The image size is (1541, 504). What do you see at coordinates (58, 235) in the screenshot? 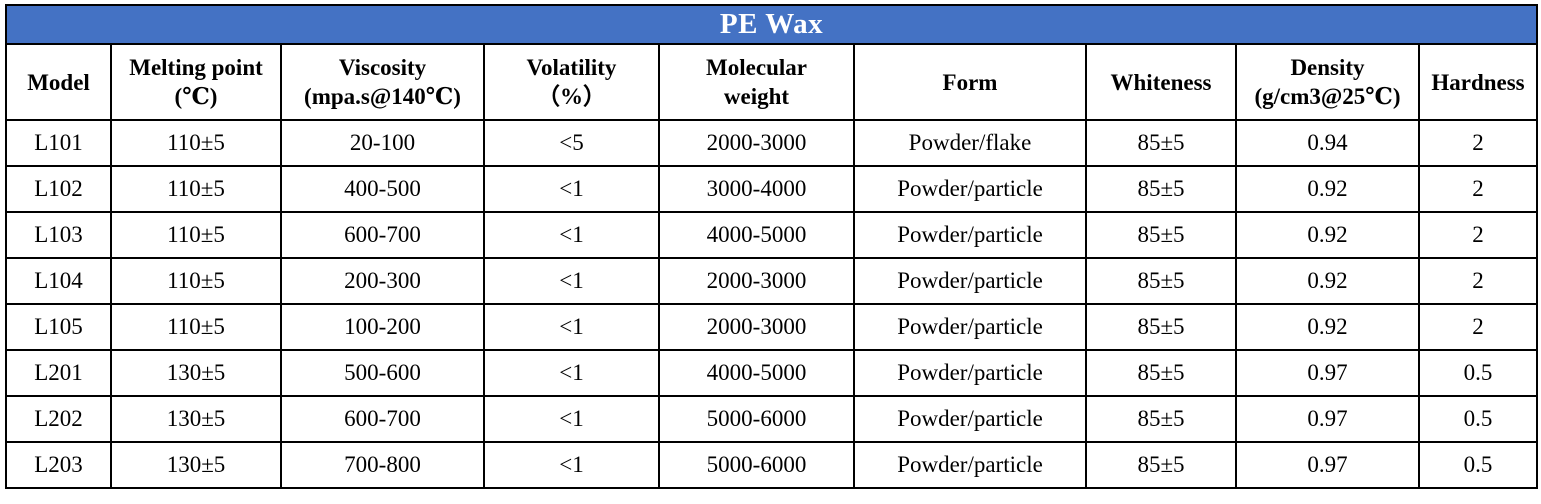
I see `model-cell: L103` at bounding box center [58, 235].